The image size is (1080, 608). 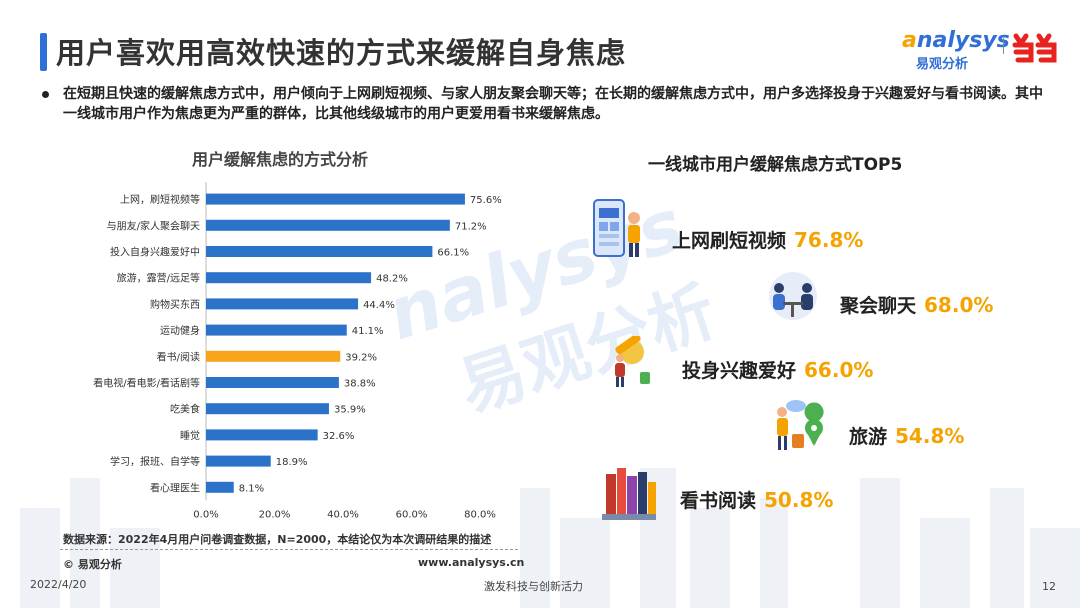 What do you see at coordinates (1003, 46) in the screenshot?
I see `logo-divider` at bounding box center [1003, 46].